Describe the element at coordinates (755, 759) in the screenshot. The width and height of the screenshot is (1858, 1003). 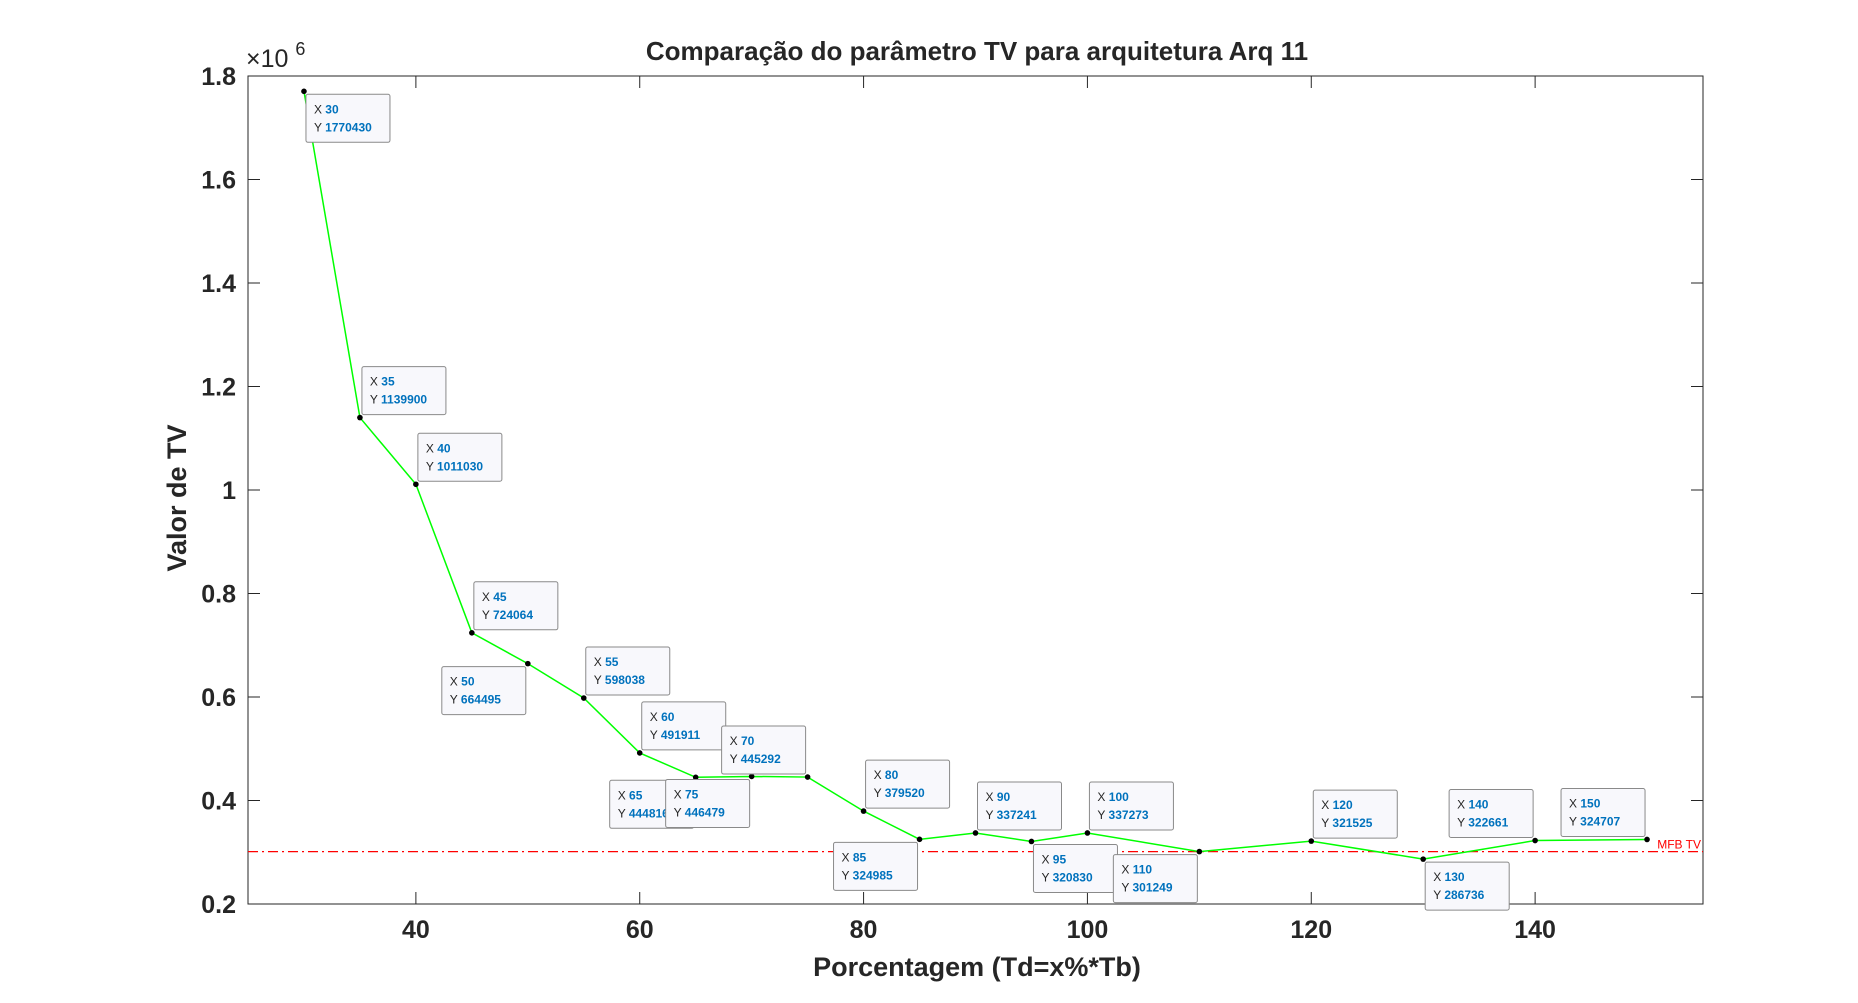
I see `datatip-y: Y 445292` at that location.